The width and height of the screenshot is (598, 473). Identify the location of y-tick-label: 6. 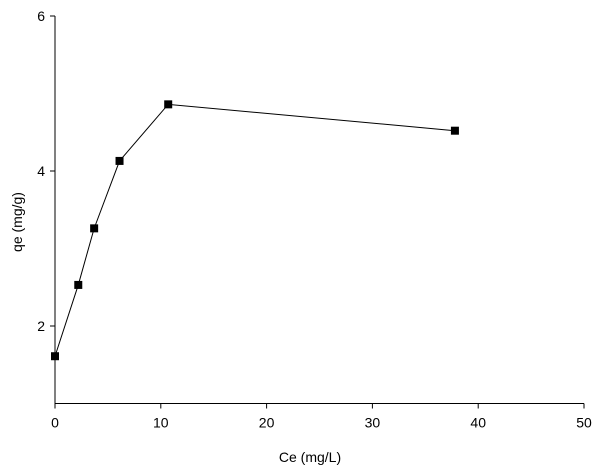
(41, 16).